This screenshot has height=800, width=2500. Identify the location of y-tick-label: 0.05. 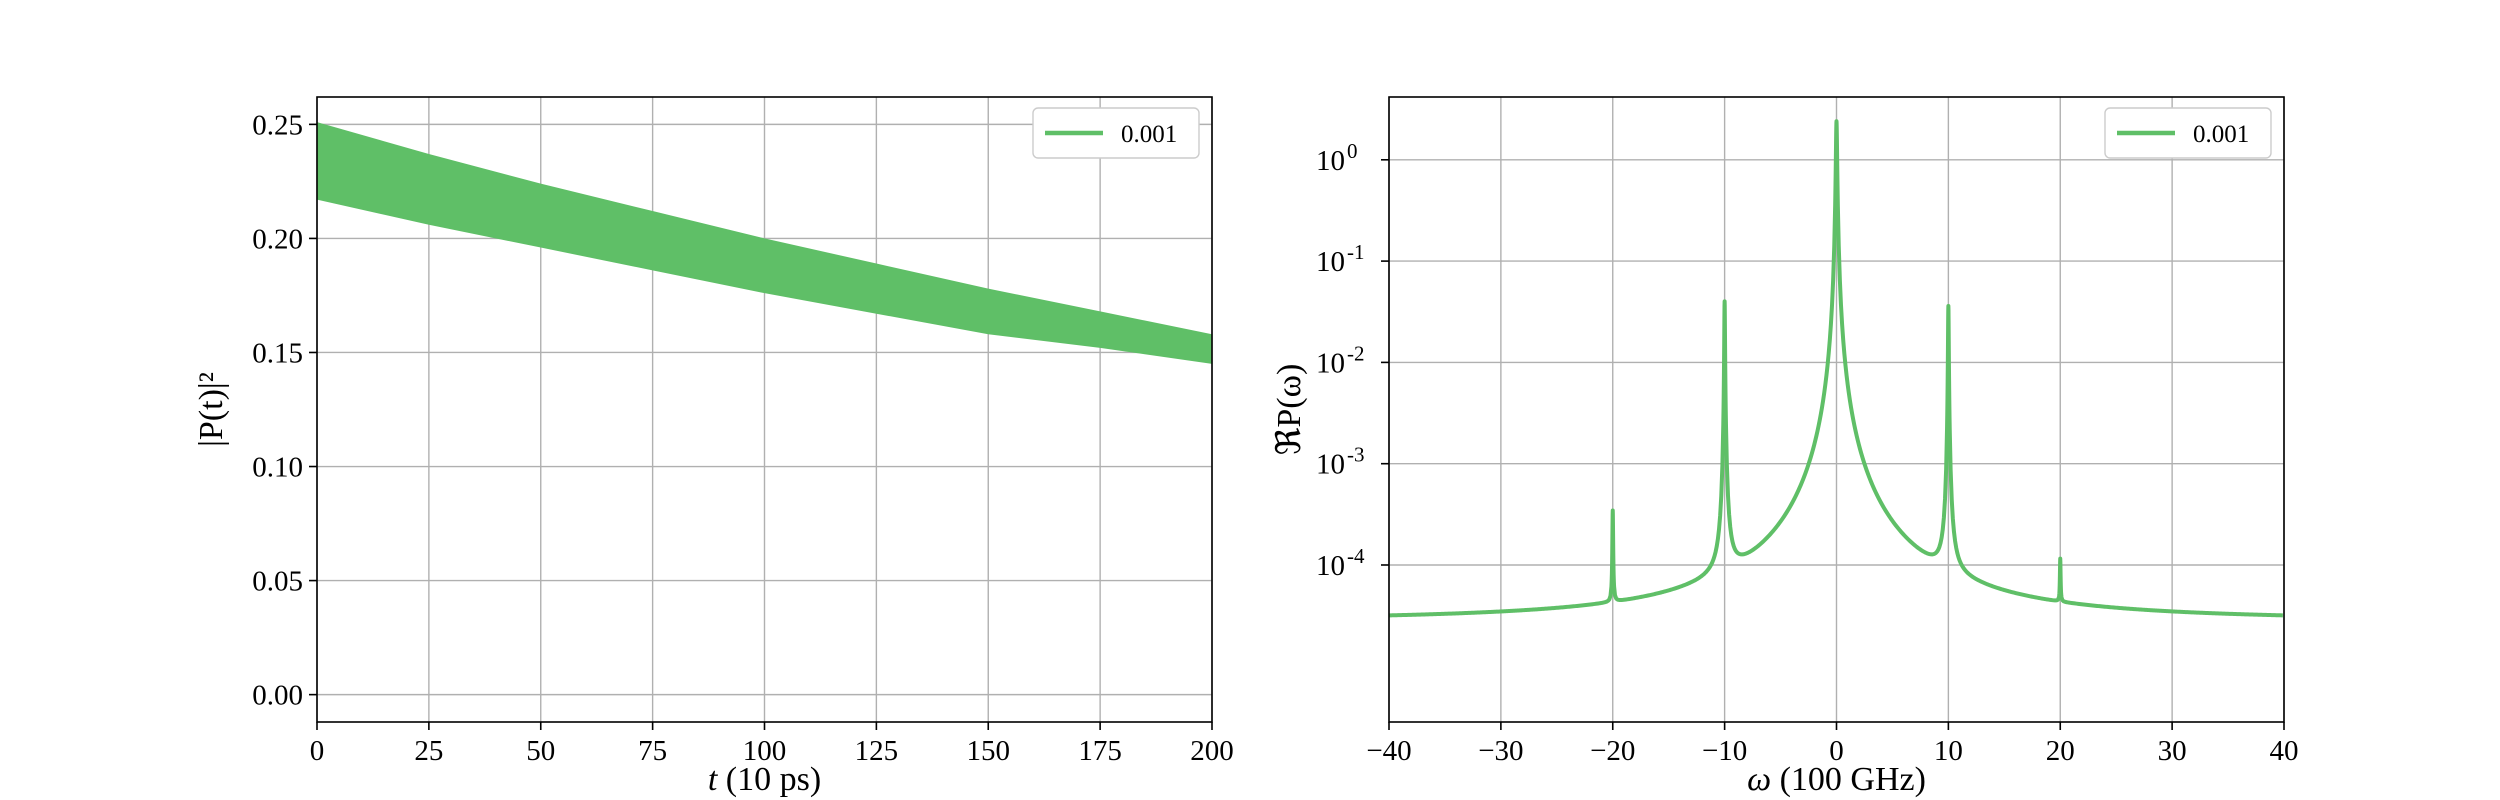
(277, 582).